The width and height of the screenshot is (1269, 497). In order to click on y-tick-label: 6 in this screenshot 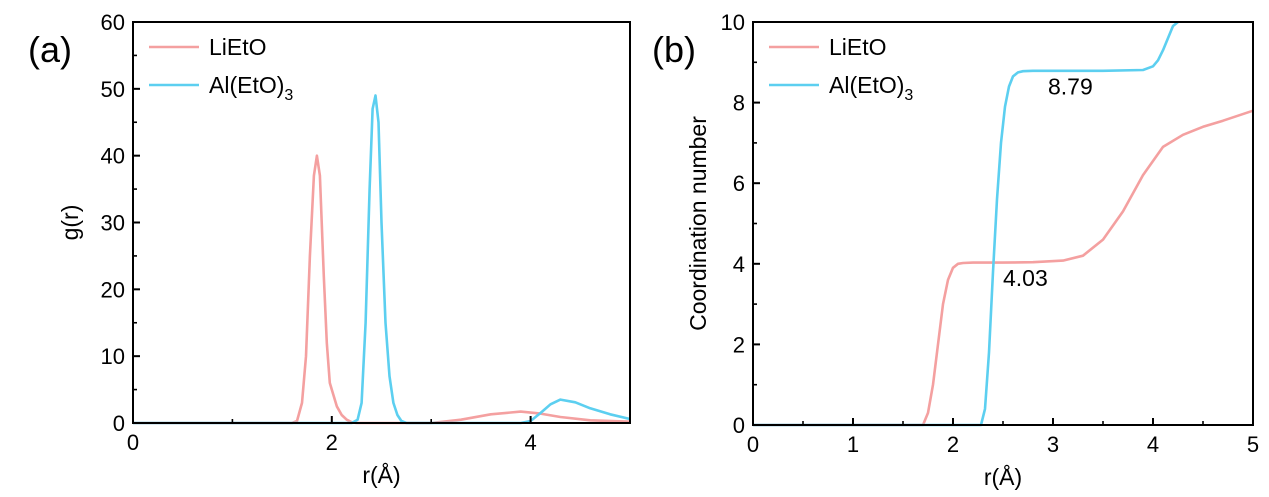, I will do `click(739, 183)`.